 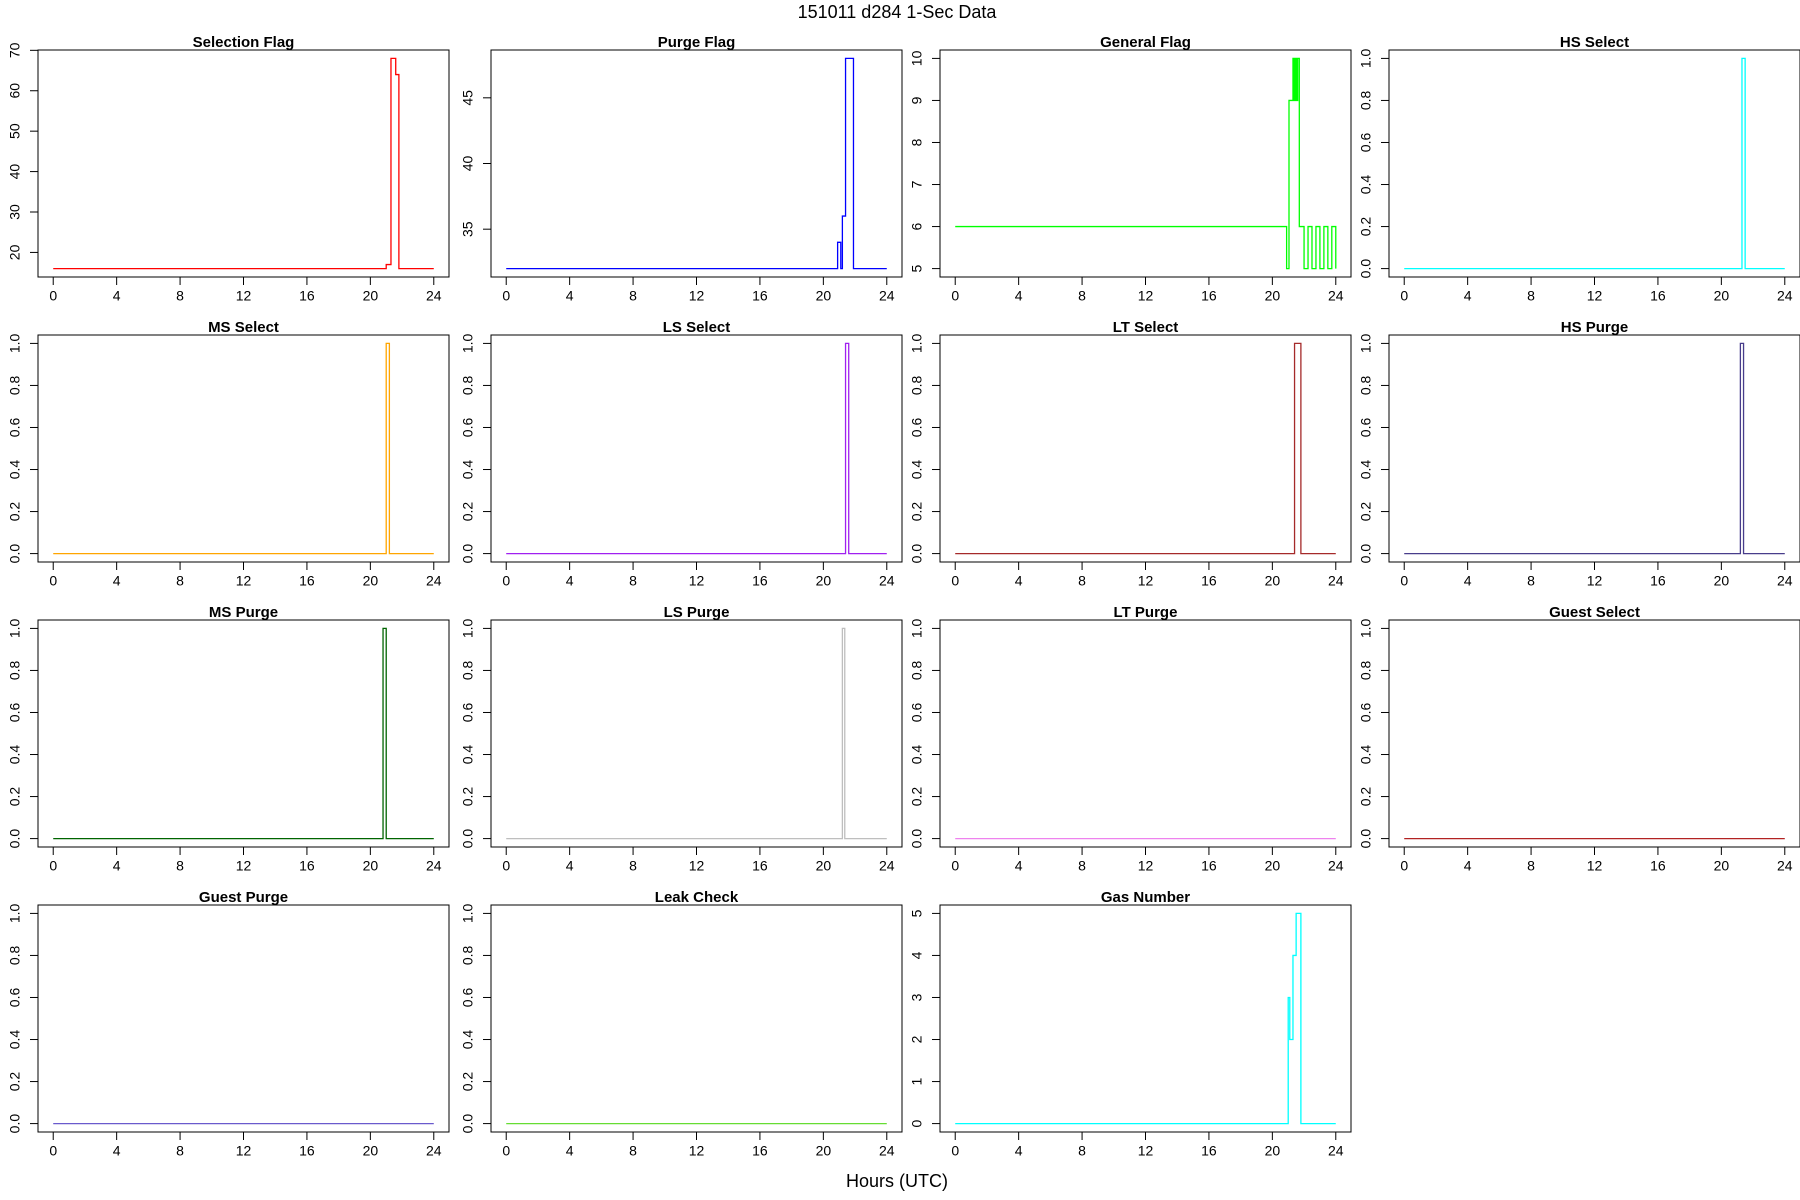 I want to click on y-tick-label: 7, so click(x=917, y=184).